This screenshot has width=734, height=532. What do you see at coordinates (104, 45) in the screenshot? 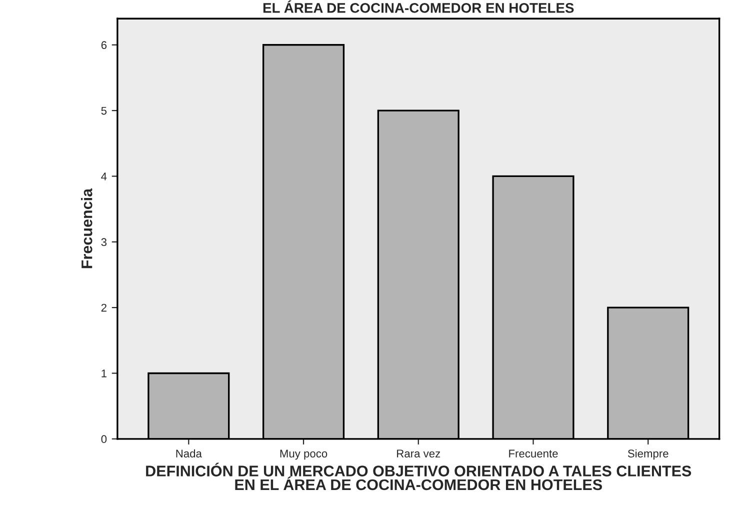
I see `y-tick-label: 6` at bounding box center [104, 45].